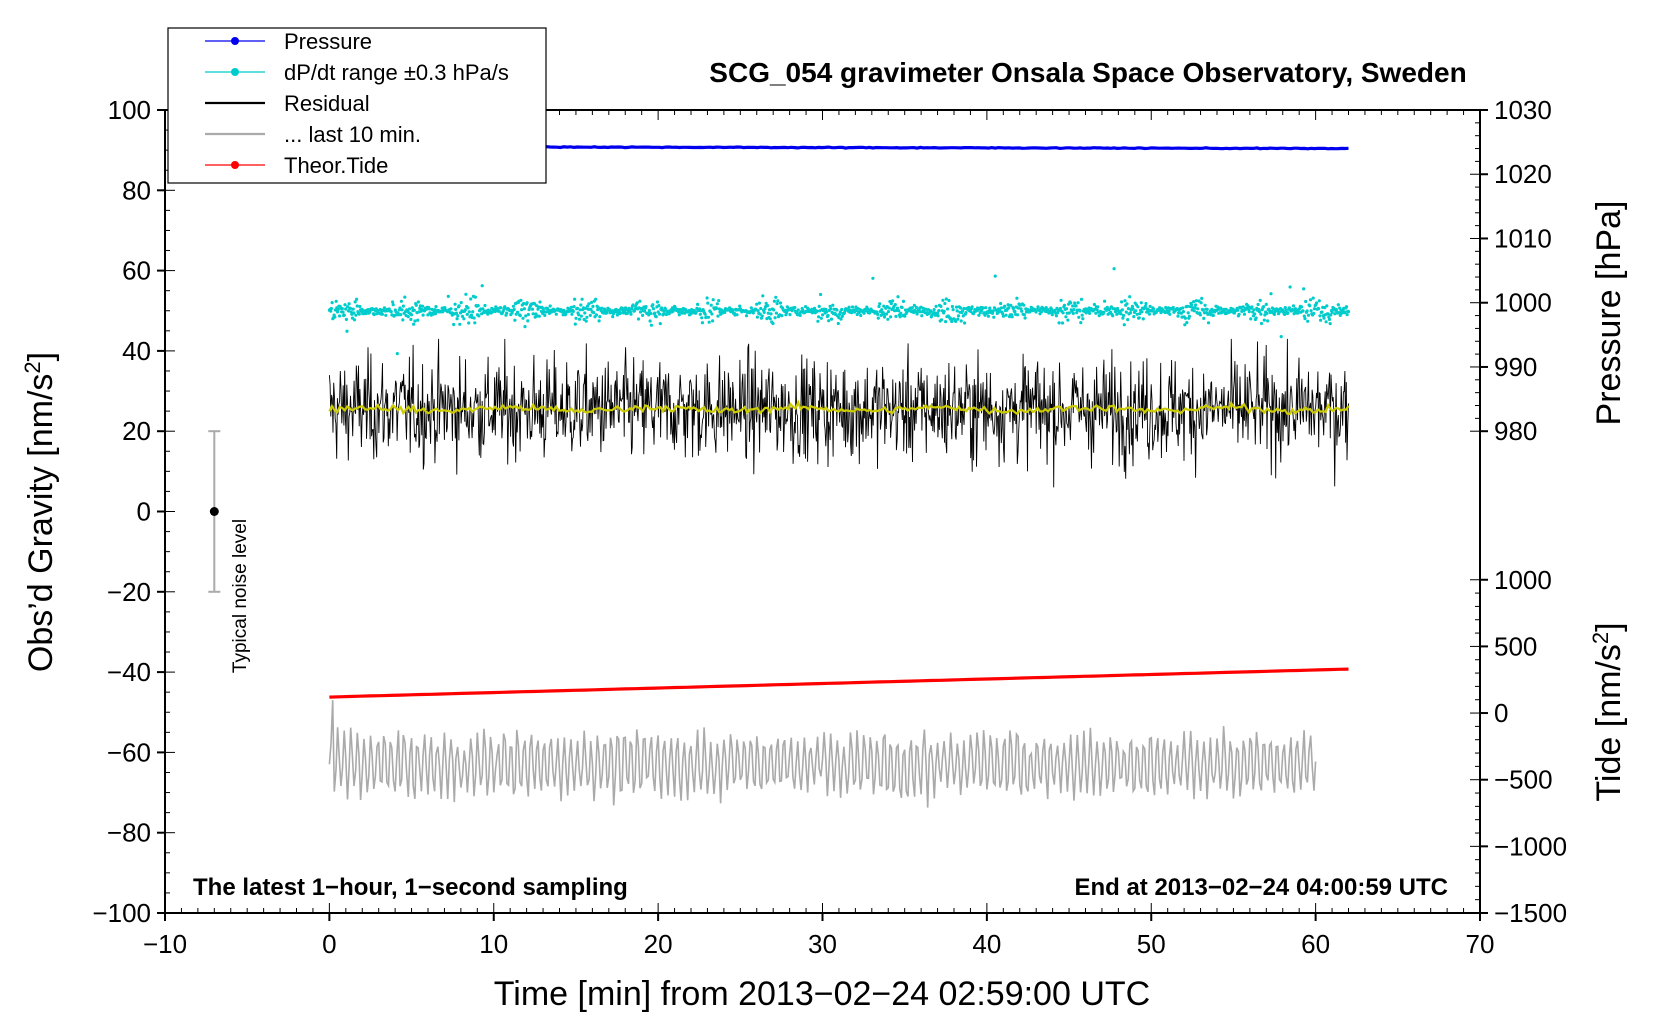 The width and height of the screenshot is (1660, 1020). Describe the element at coordinates (128, 511) in the screenshot. I see `y-axis: 100 80 60 40 20 0 −20 −40 −60 −80 −100` at that location.